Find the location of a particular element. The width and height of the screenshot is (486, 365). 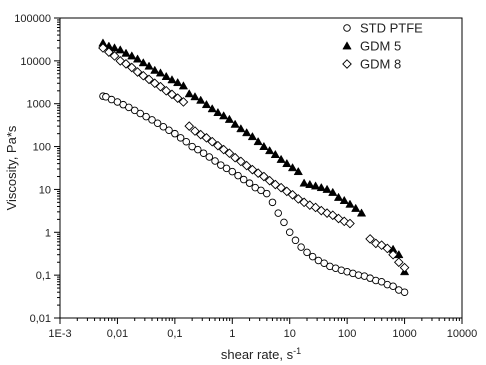

y-axis-title: Viscosity, Pa*s is located at coordinates (11, 167).